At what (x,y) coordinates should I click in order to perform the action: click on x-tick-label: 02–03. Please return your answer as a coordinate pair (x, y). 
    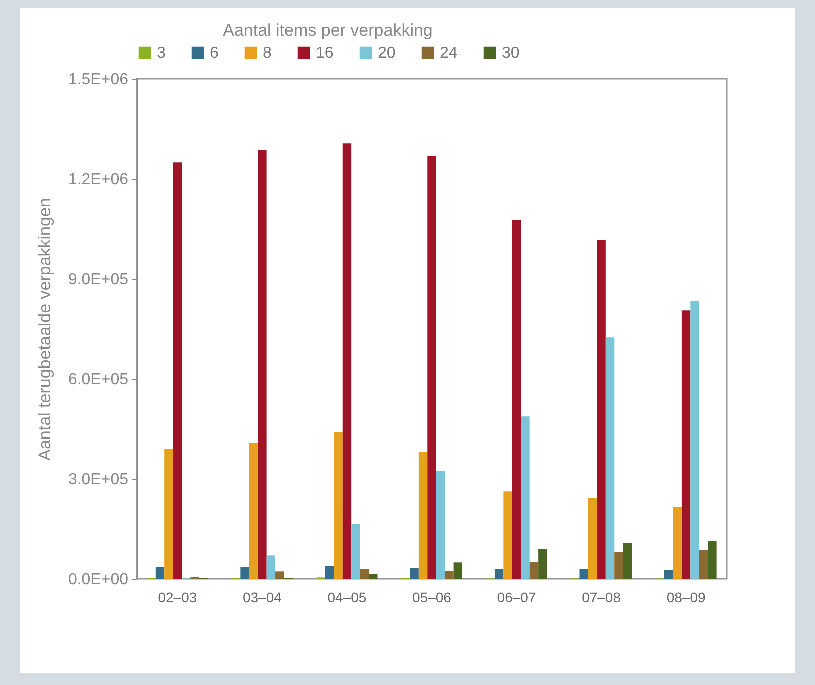
    Looking at the image, I should click on (178, 598).